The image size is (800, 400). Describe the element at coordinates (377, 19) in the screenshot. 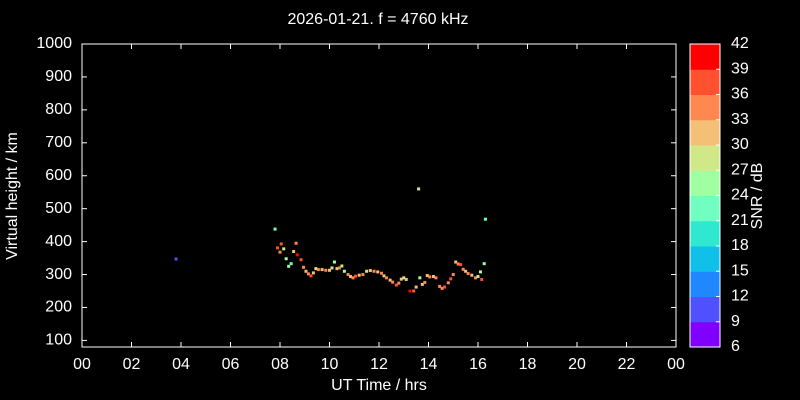

I see `chart-title: 2026-01-21. f = 4760 kHz` at that location.